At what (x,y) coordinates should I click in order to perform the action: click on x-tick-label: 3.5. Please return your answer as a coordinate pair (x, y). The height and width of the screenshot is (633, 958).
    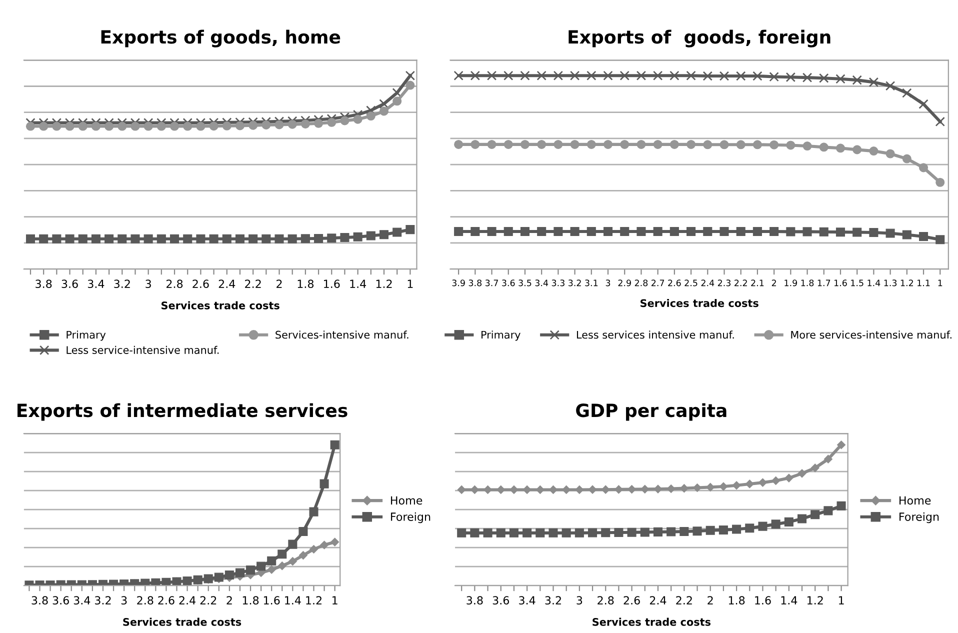
    Looking at the image, I should click on (525, 283).